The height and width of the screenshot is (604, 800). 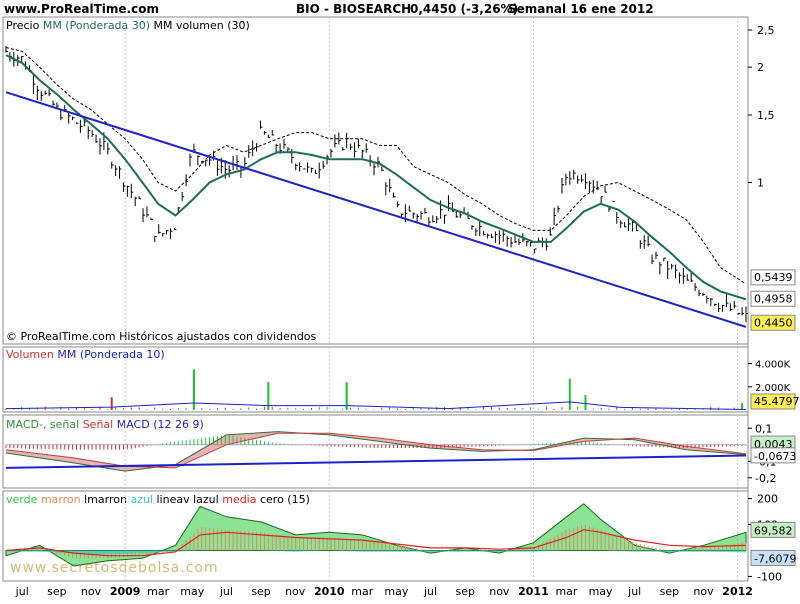 I want to click on legend-item: verde, so click(x=23, y=499).